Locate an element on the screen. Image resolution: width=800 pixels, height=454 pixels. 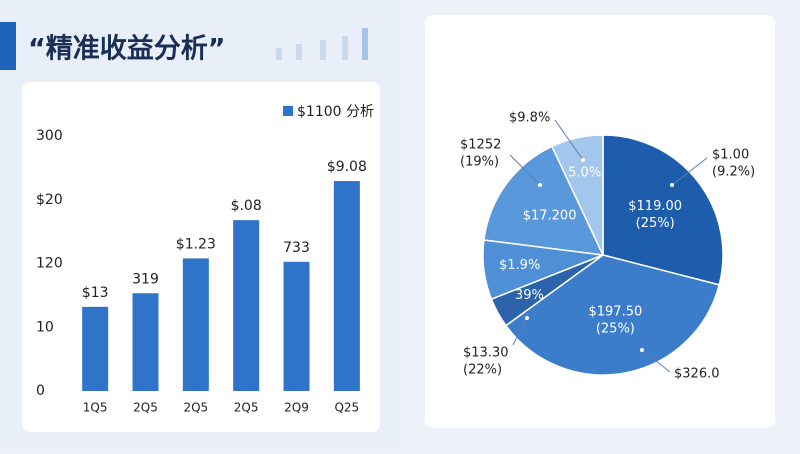
value-label: $1.23 is located at coordinates (196, 244).